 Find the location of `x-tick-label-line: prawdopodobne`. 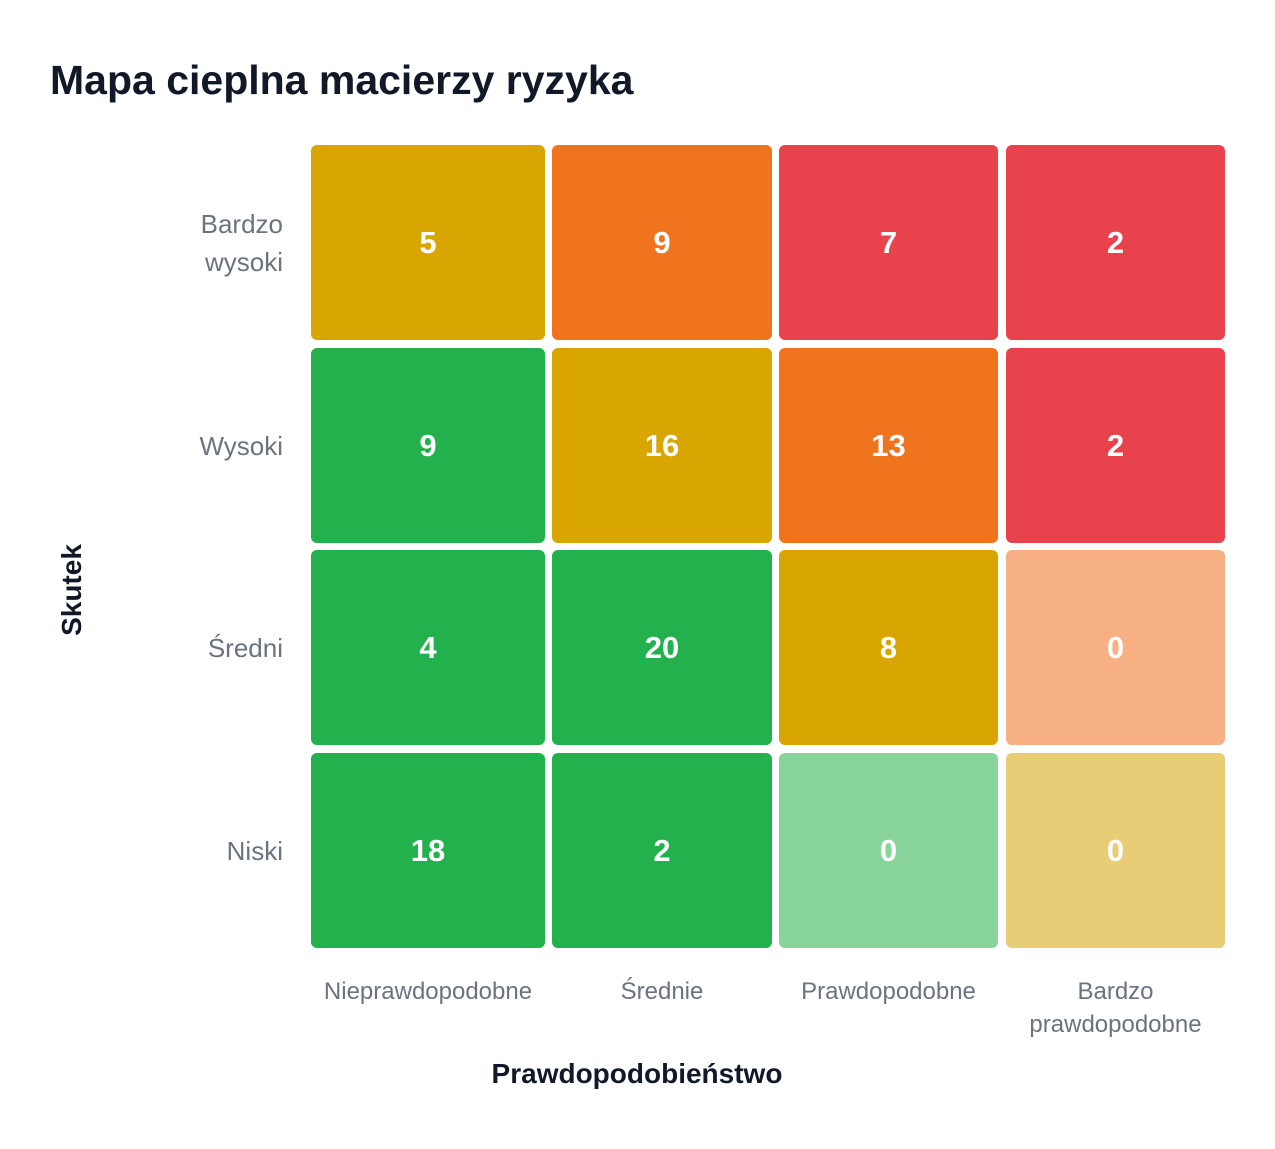

x-tick-label-line: prawdopodobne is located at coordinates (1115, 1024).